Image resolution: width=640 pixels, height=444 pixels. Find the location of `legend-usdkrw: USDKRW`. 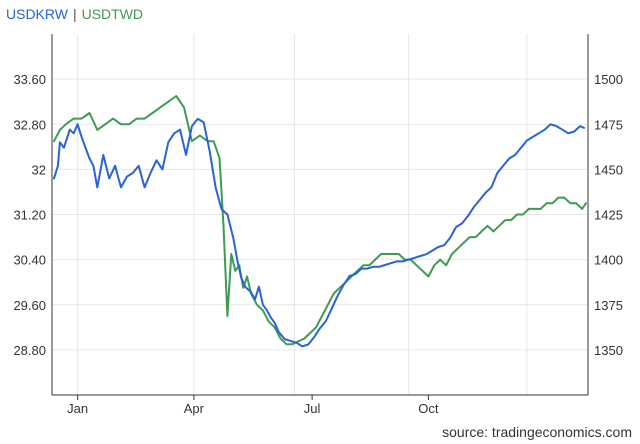

legend-usdkrw: USDKRW is located at coordinates (37, 14).